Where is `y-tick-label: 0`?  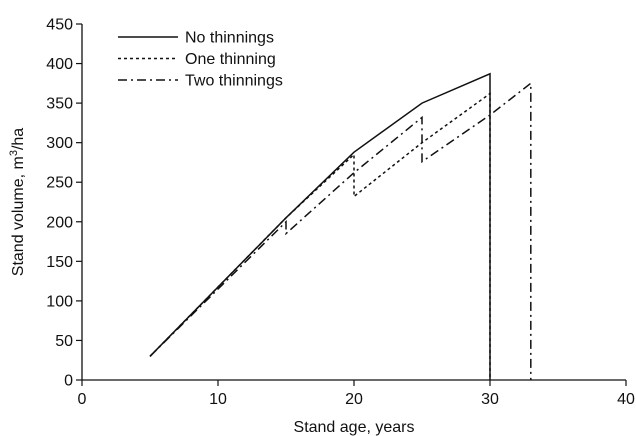
y-tick-label: 0 is located at coordinates (68, 381).